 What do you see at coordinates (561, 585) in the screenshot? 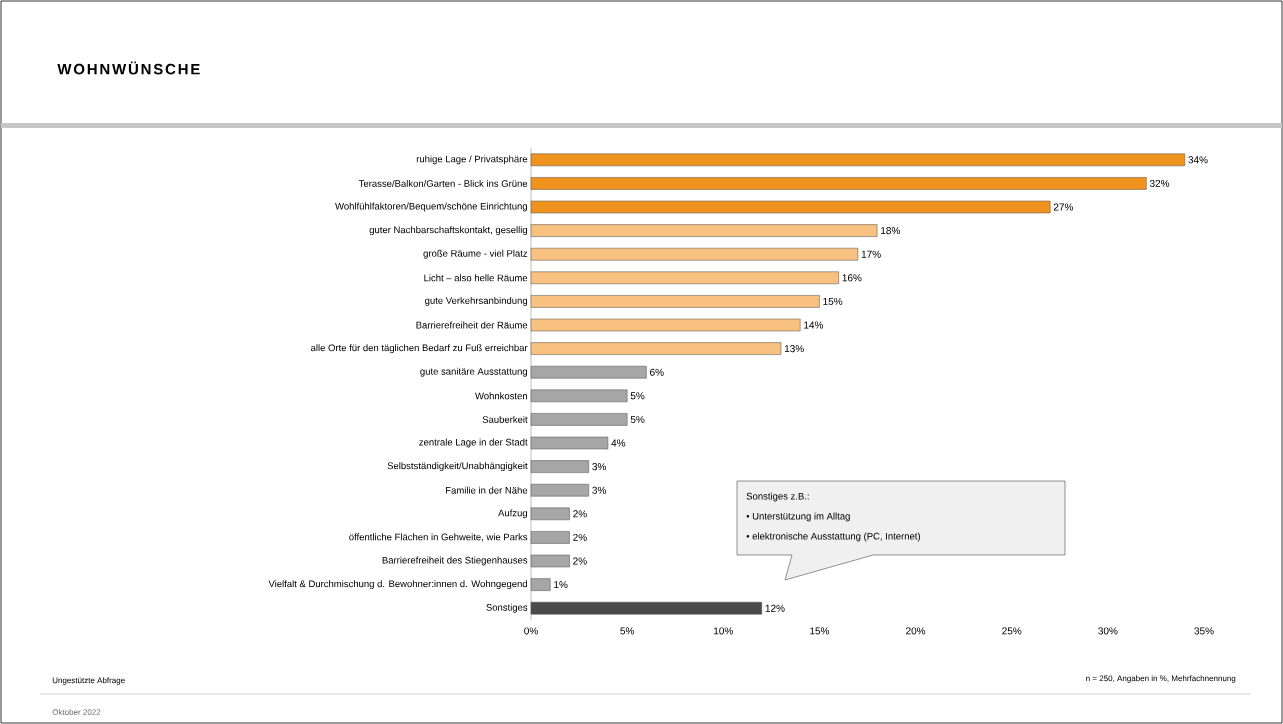
I see `data-label: 1%` at bounding box center [561, 585].